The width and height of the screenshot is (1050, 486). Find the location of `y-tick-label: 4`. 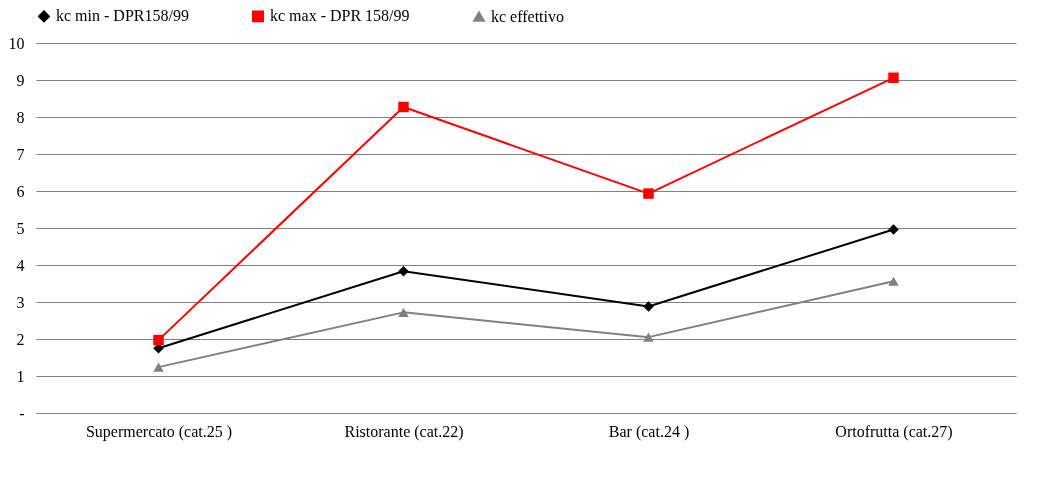

y-tick-label: 4 is located at coordinates (20, 265).